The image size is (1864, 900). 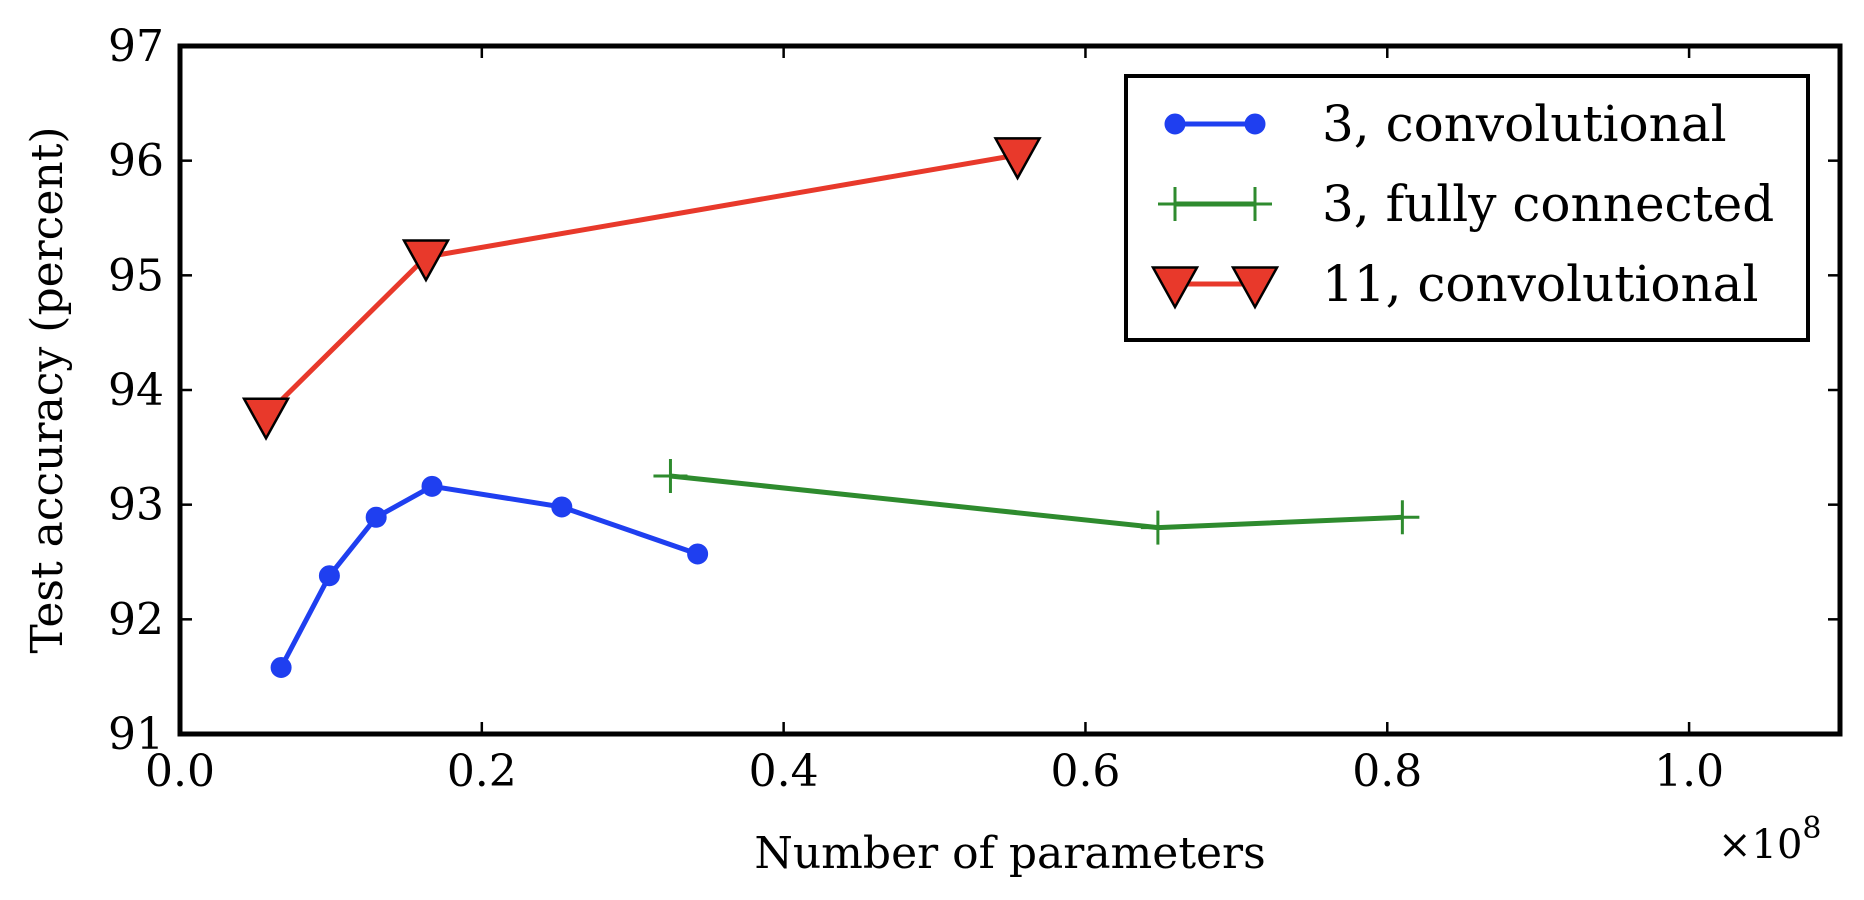 What do you see at coordinates (1524, 124) in the screenshot?
I see `legend-entry-0-label: 3, convolutional` at bounding box center [1524, 124].